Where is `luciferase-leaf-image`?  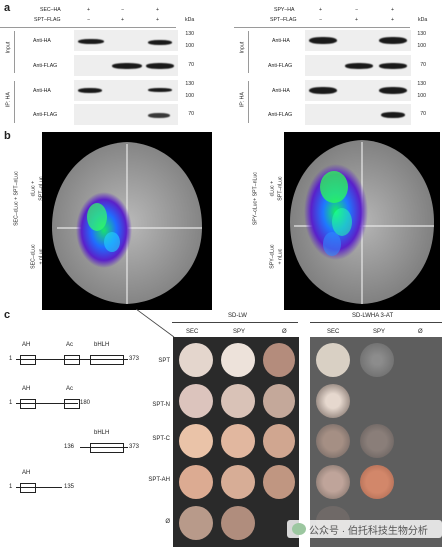 luciferase-leaf-image is located at coordinates (127, 221).